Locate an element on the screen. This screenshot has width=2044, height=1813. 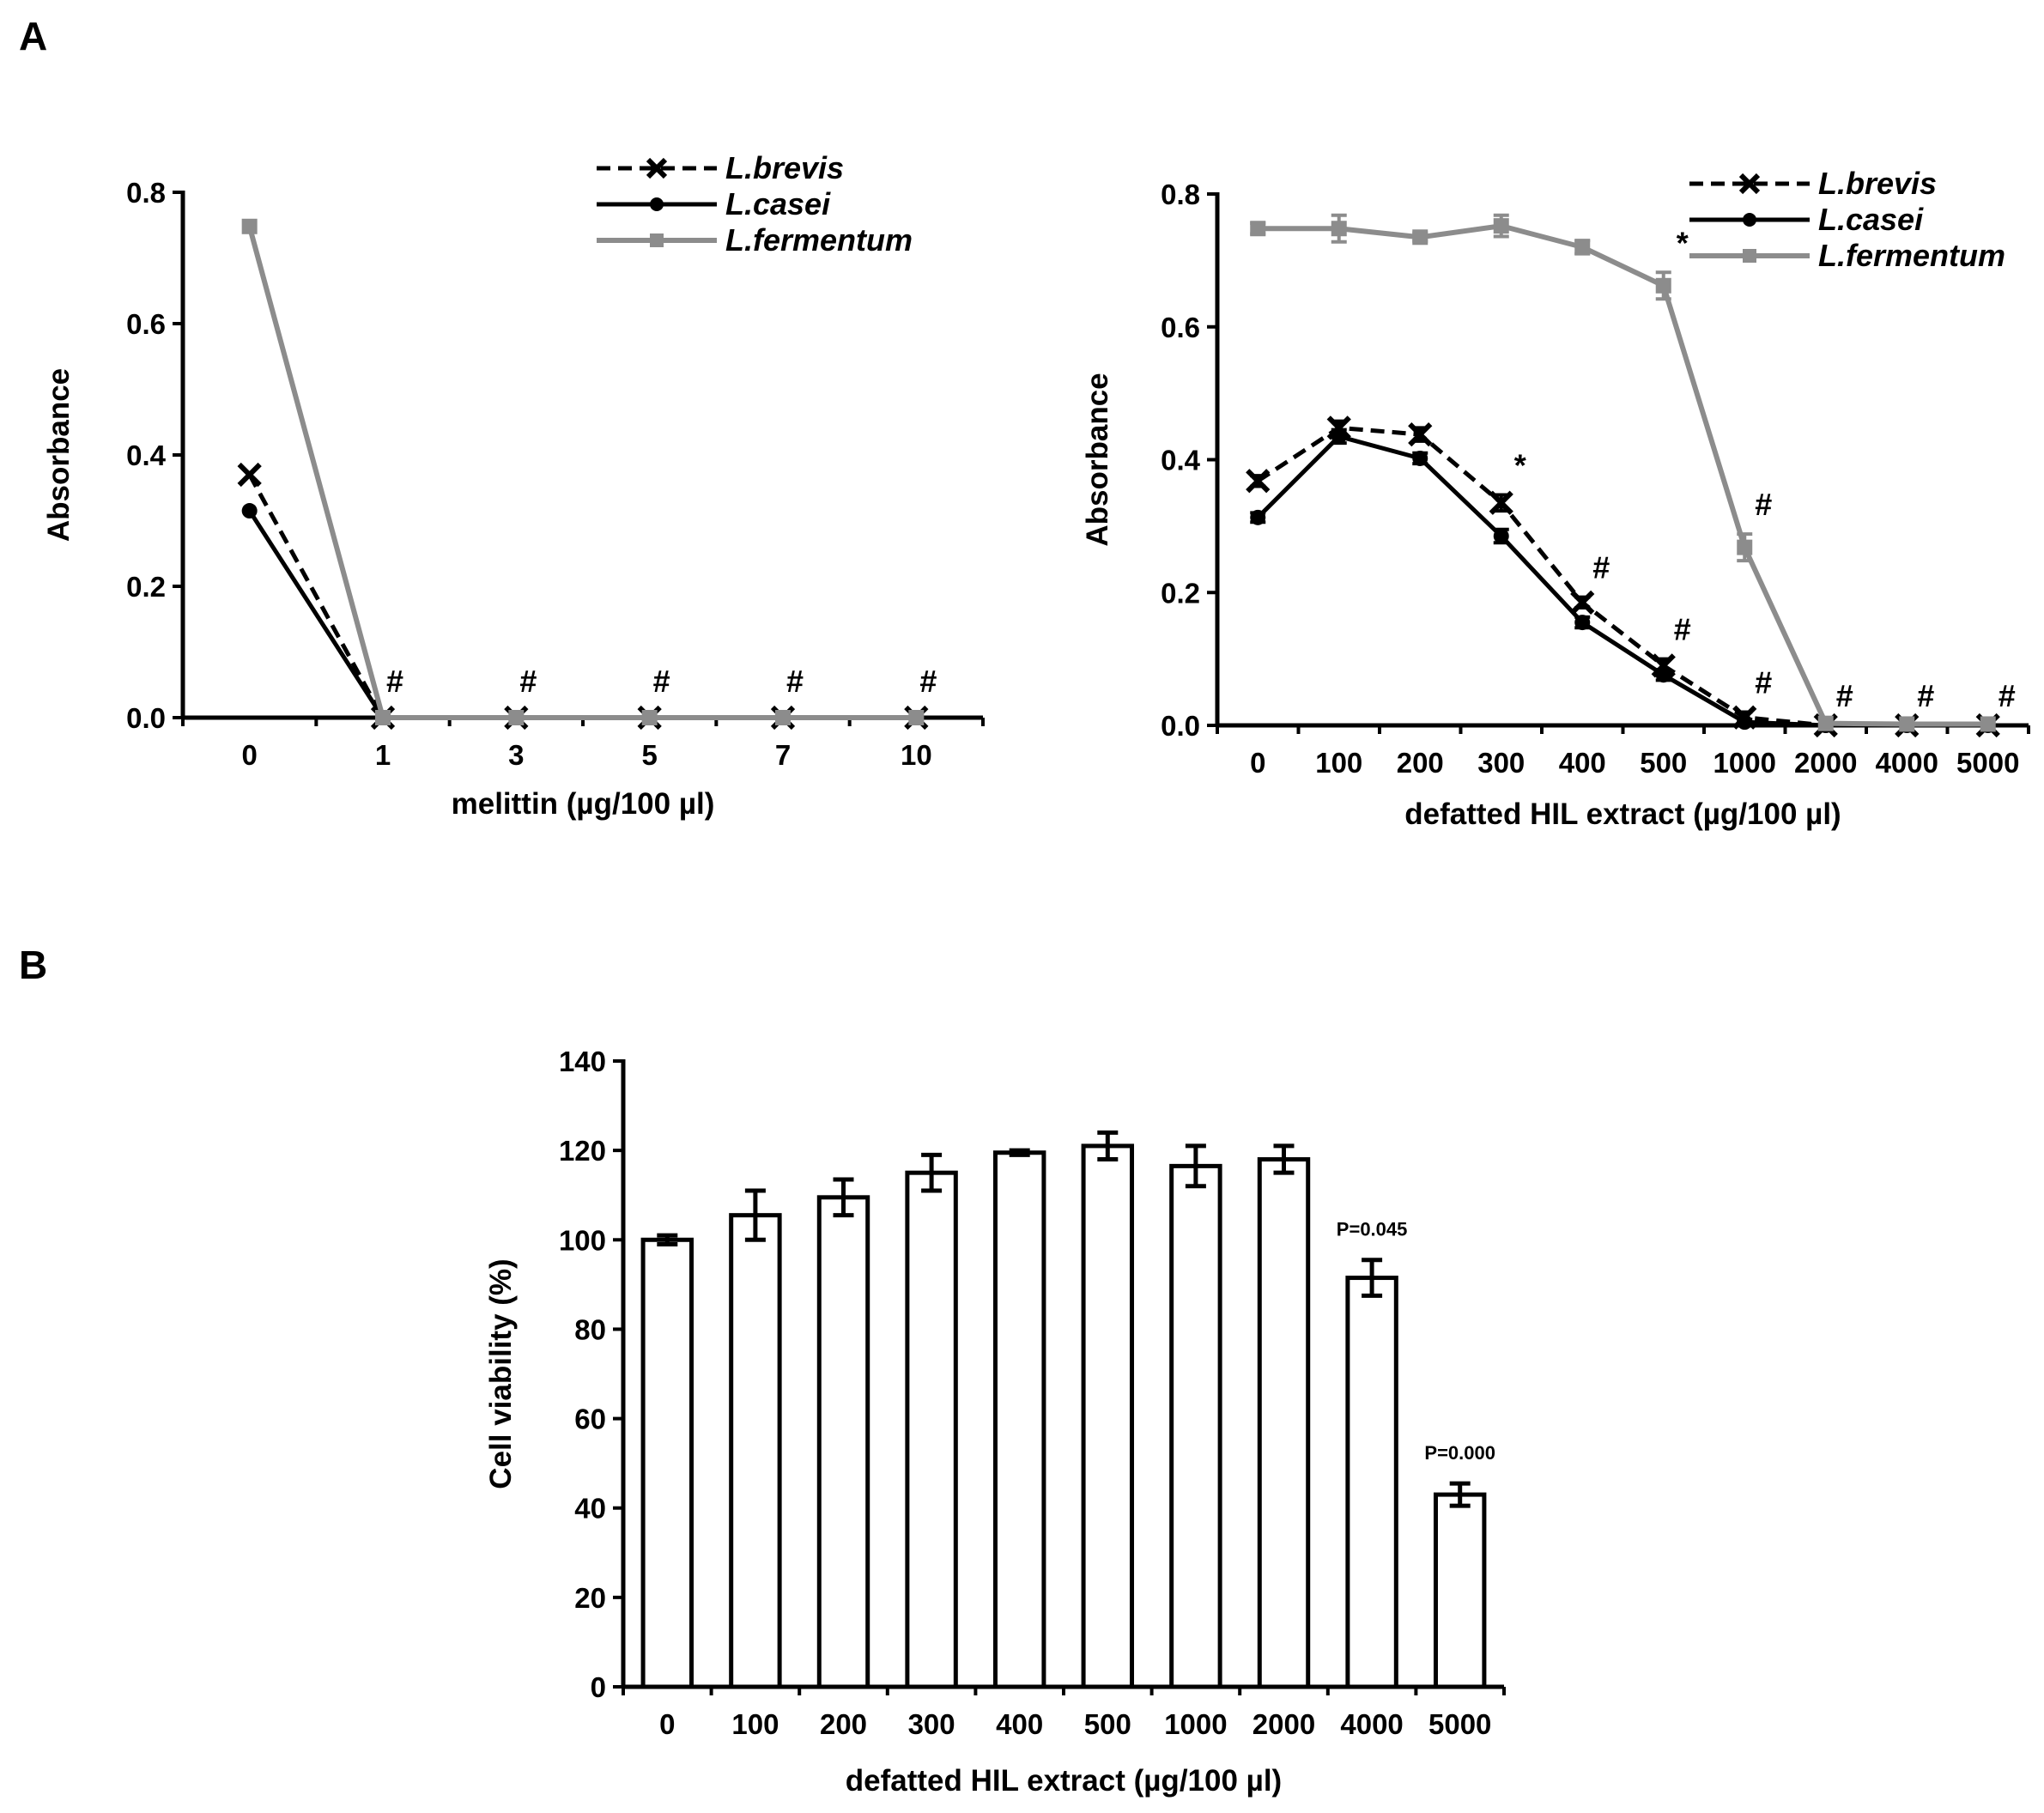
x-tick-label: 100 is located at coordinates (1338, 763).